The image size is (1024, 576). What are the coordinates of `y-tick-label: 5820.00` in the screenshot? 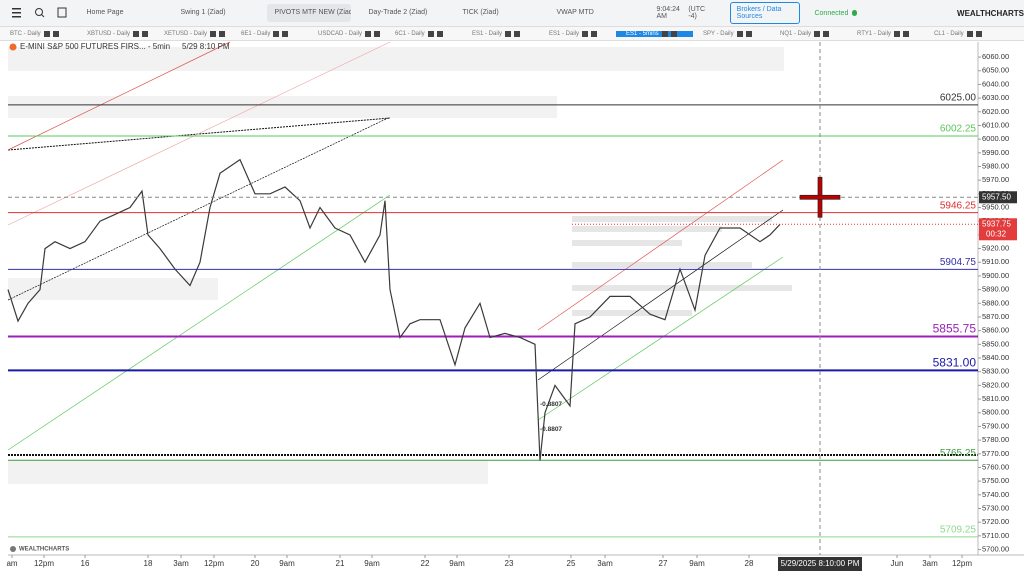 It's located at (995, 384).